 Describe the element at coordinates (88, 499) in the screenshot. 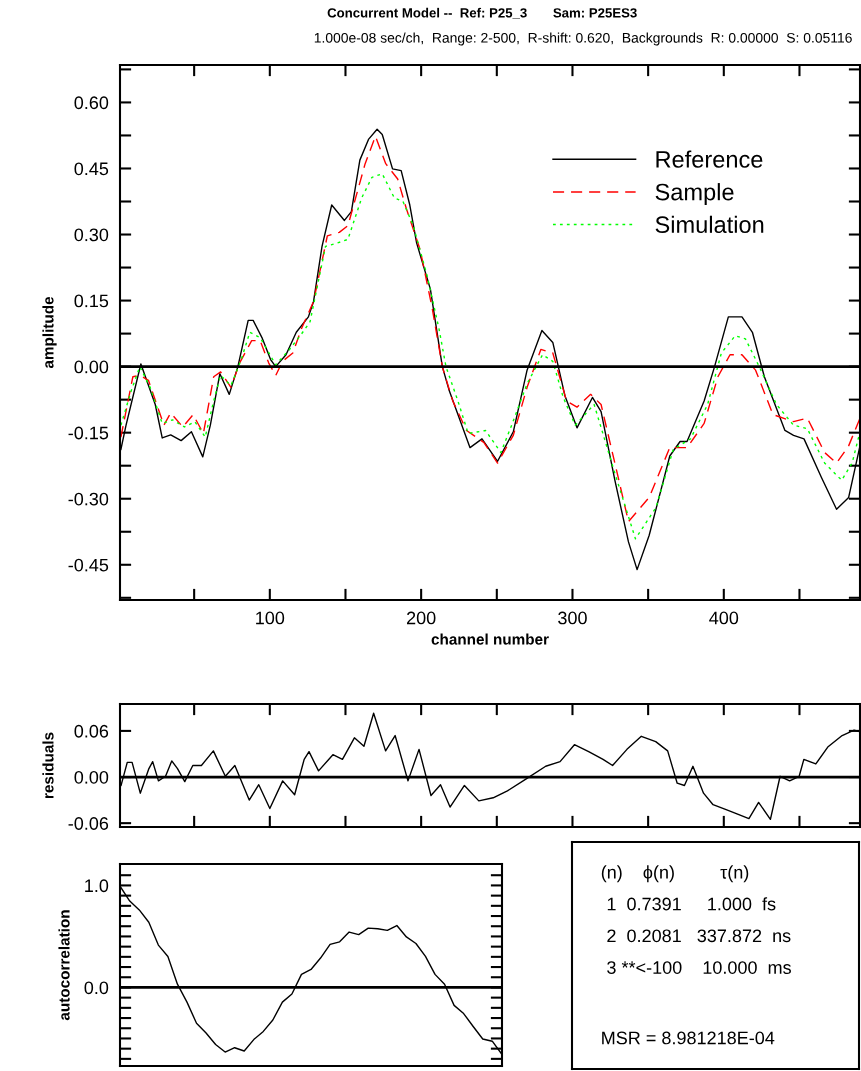

I see `y-tick-label: -0.30` at that location.